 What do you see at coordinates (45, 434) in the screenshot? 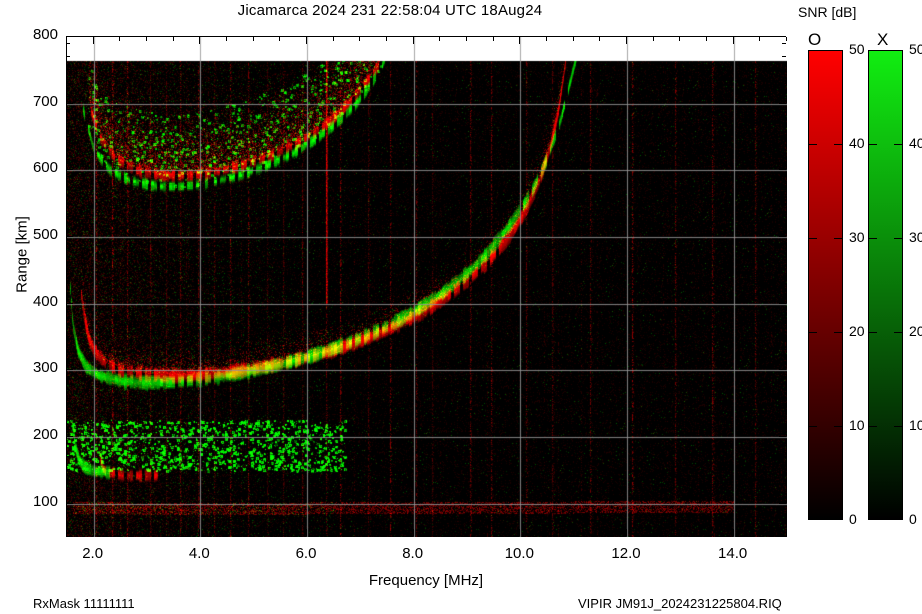
I see `y-tick-label: 200` at bounding box center [45, 434].